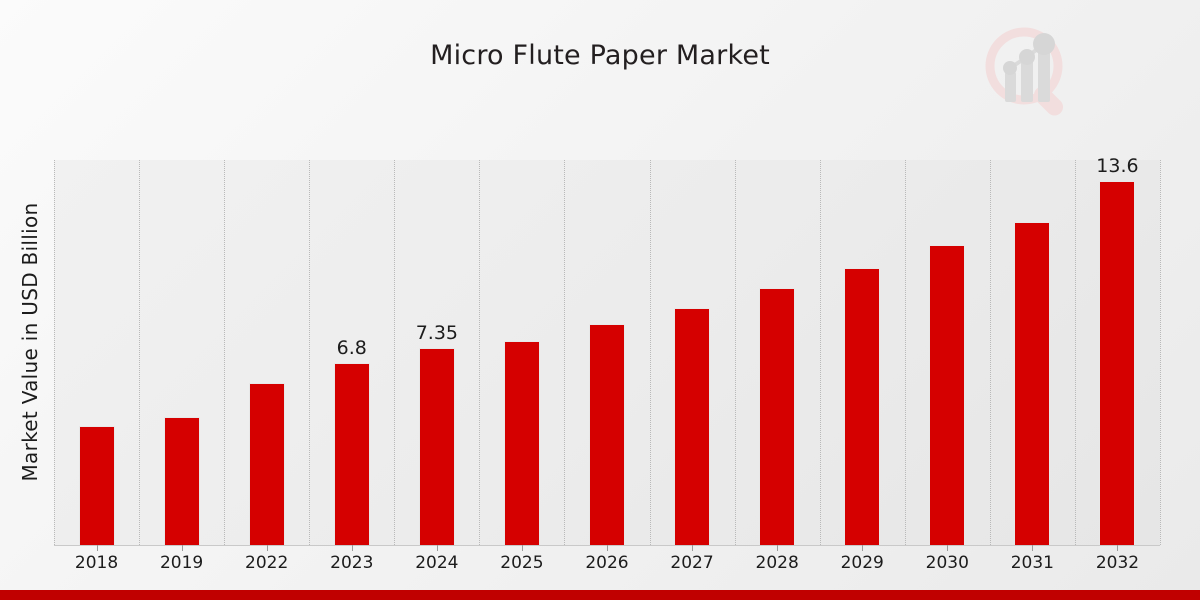 The width and height of the screenshot is (1200, 600). What do you see at coordinates (1030, 72) in the screenshot?
I see `magnifier-bar-chart-logo` at bounding box center [1030, 72].